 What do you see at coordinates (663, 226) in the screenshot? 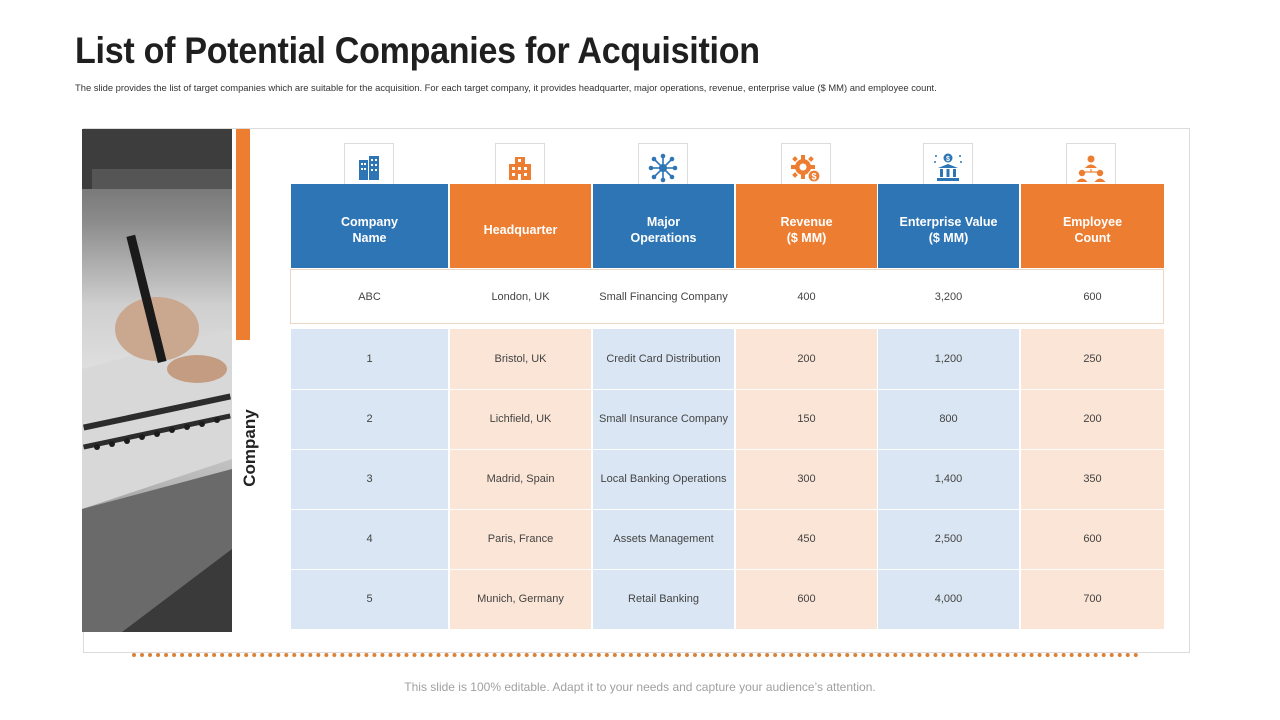
I see `header-major-operations: Major Operations` at bounding box center [663, 226].